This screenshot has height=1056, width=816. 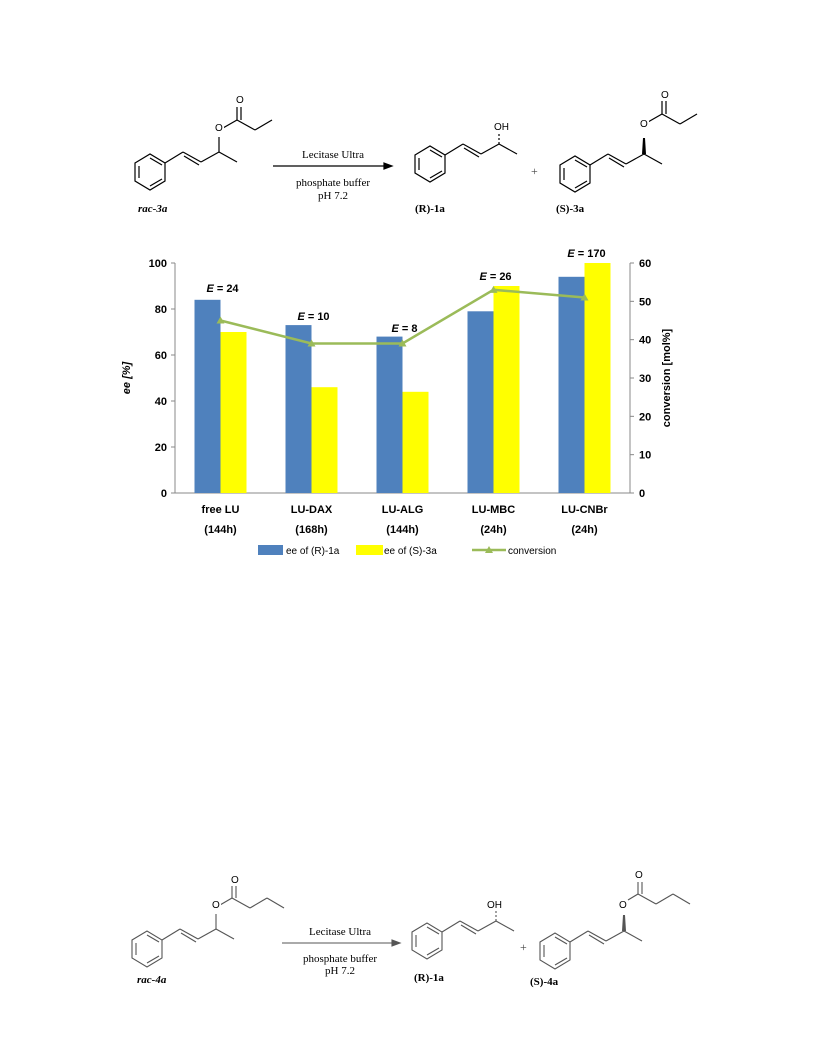 What do you see at coordinates (369, 550) in the screenshot?
I see `legend-swatch-ee-s3a` at bounding box center [369, 550].